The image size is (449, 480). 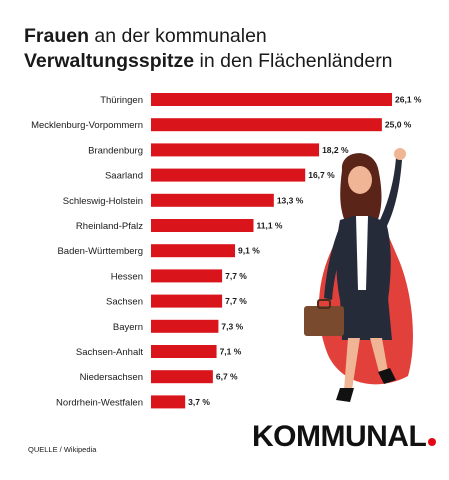 I want to click on category-label: Hessen, so click(x=127, y=276).